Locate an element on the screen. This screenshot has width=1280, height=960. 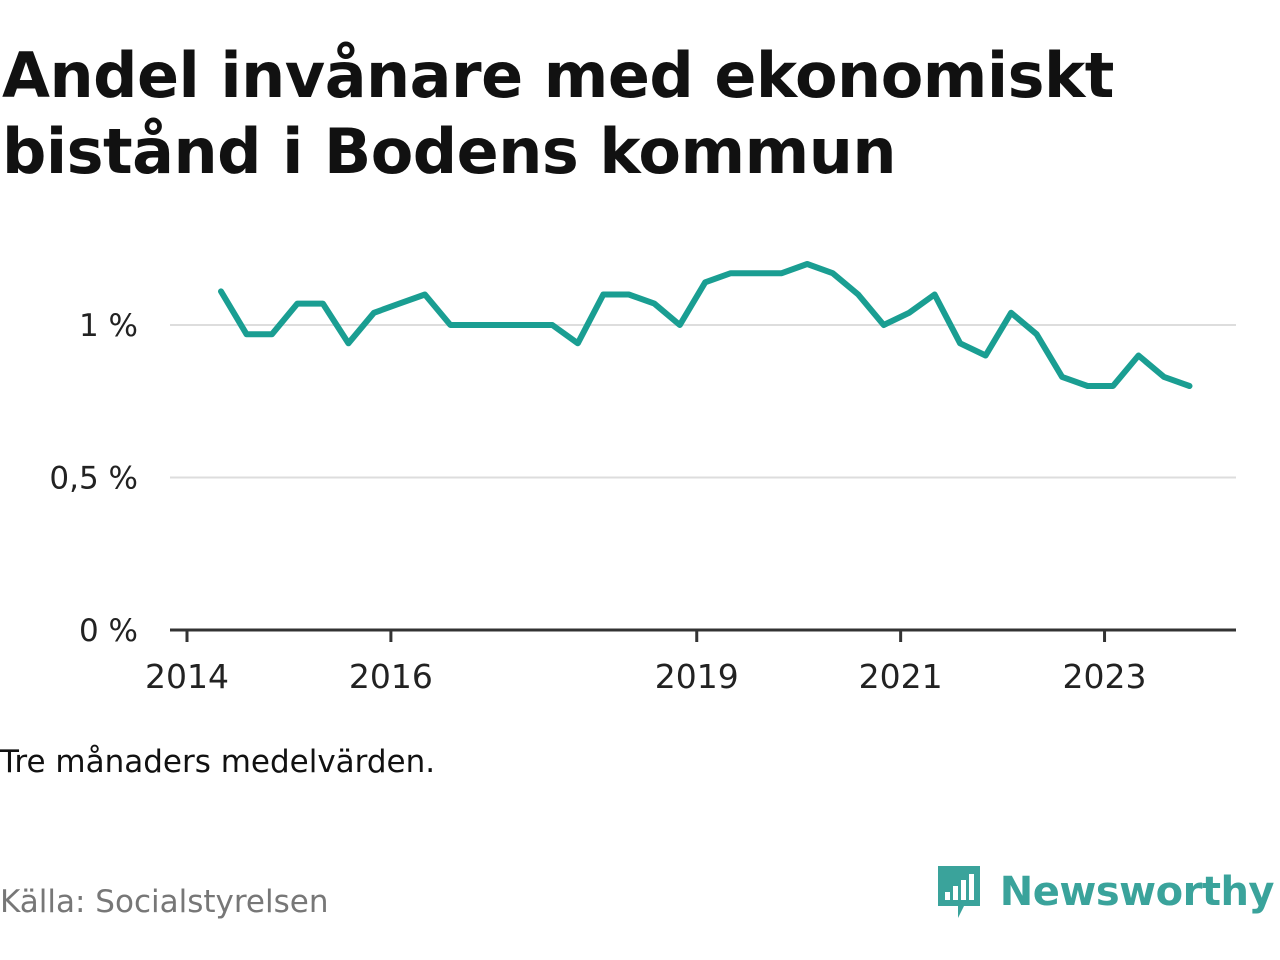
brand-name: Newsworthy is located at coordinates (1137, 892).